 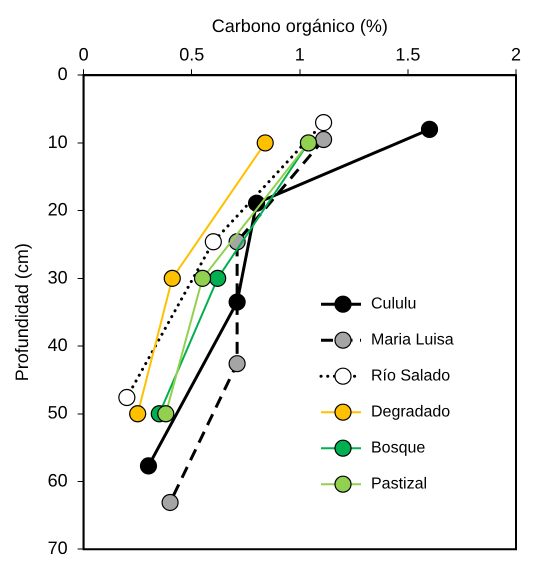 I want to click on x-tick-label: 1, so click(x=299, y=54).